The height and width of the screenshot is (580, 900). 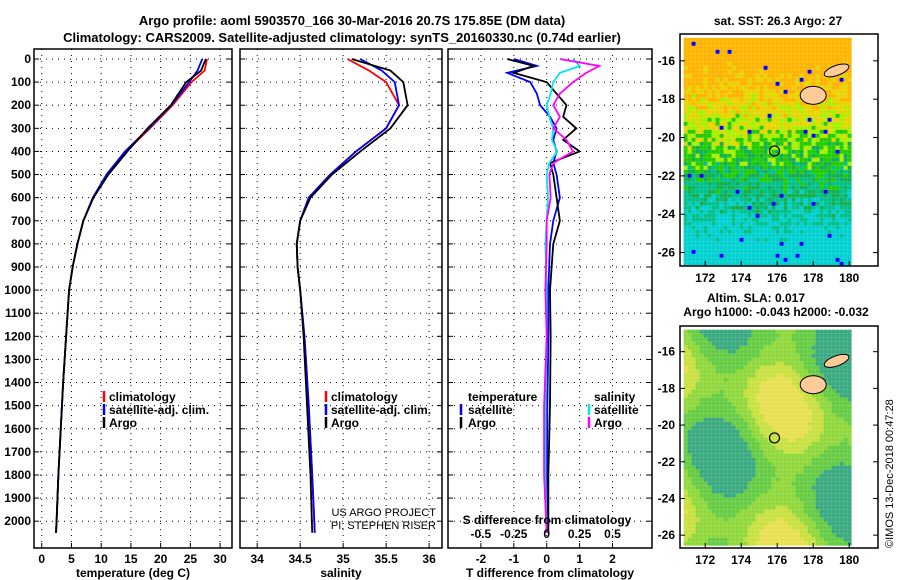 What do you see at coordinates (429, 559) in the screenshot?
I see `x-tick-label: 36` at bounding box center [429, 559].